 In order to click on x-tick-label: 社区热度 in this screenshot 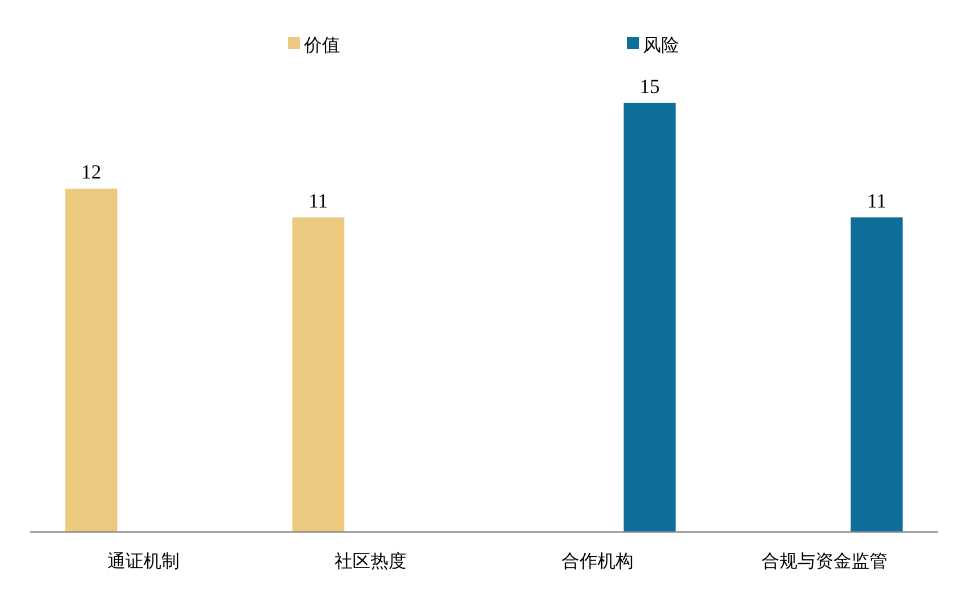, I will do `click(370, 561)`.